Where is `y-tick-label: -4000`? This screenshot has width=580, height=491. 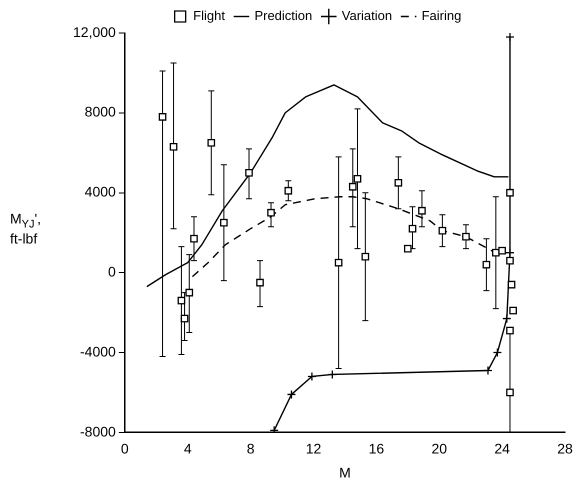
y-tick-label: -4000 is located at coordinates (98, 351).